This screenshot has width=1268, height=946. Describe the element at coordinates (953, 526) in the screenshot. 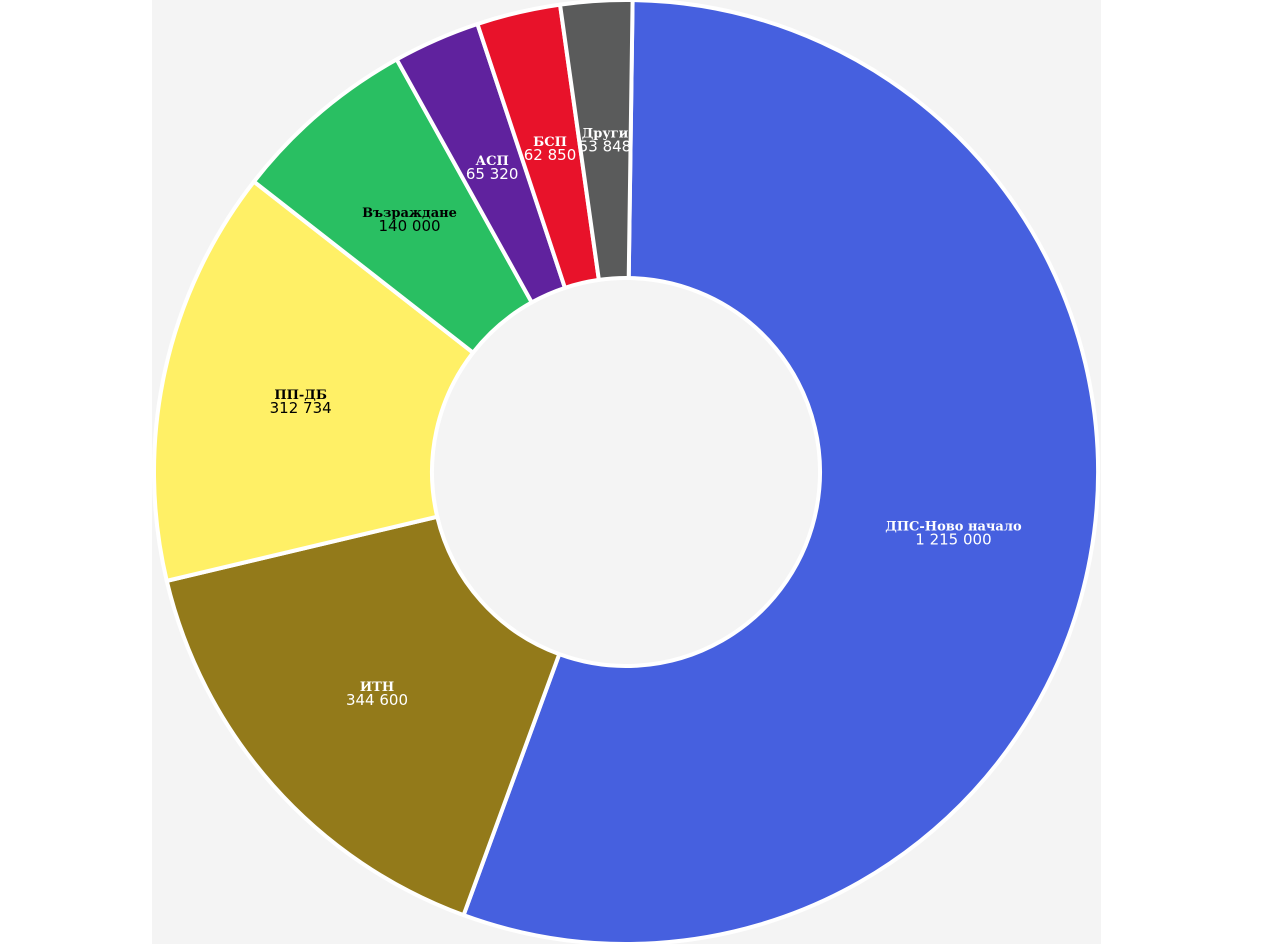

I see `slice-label-name: ДПС-Ново начало` at that location.